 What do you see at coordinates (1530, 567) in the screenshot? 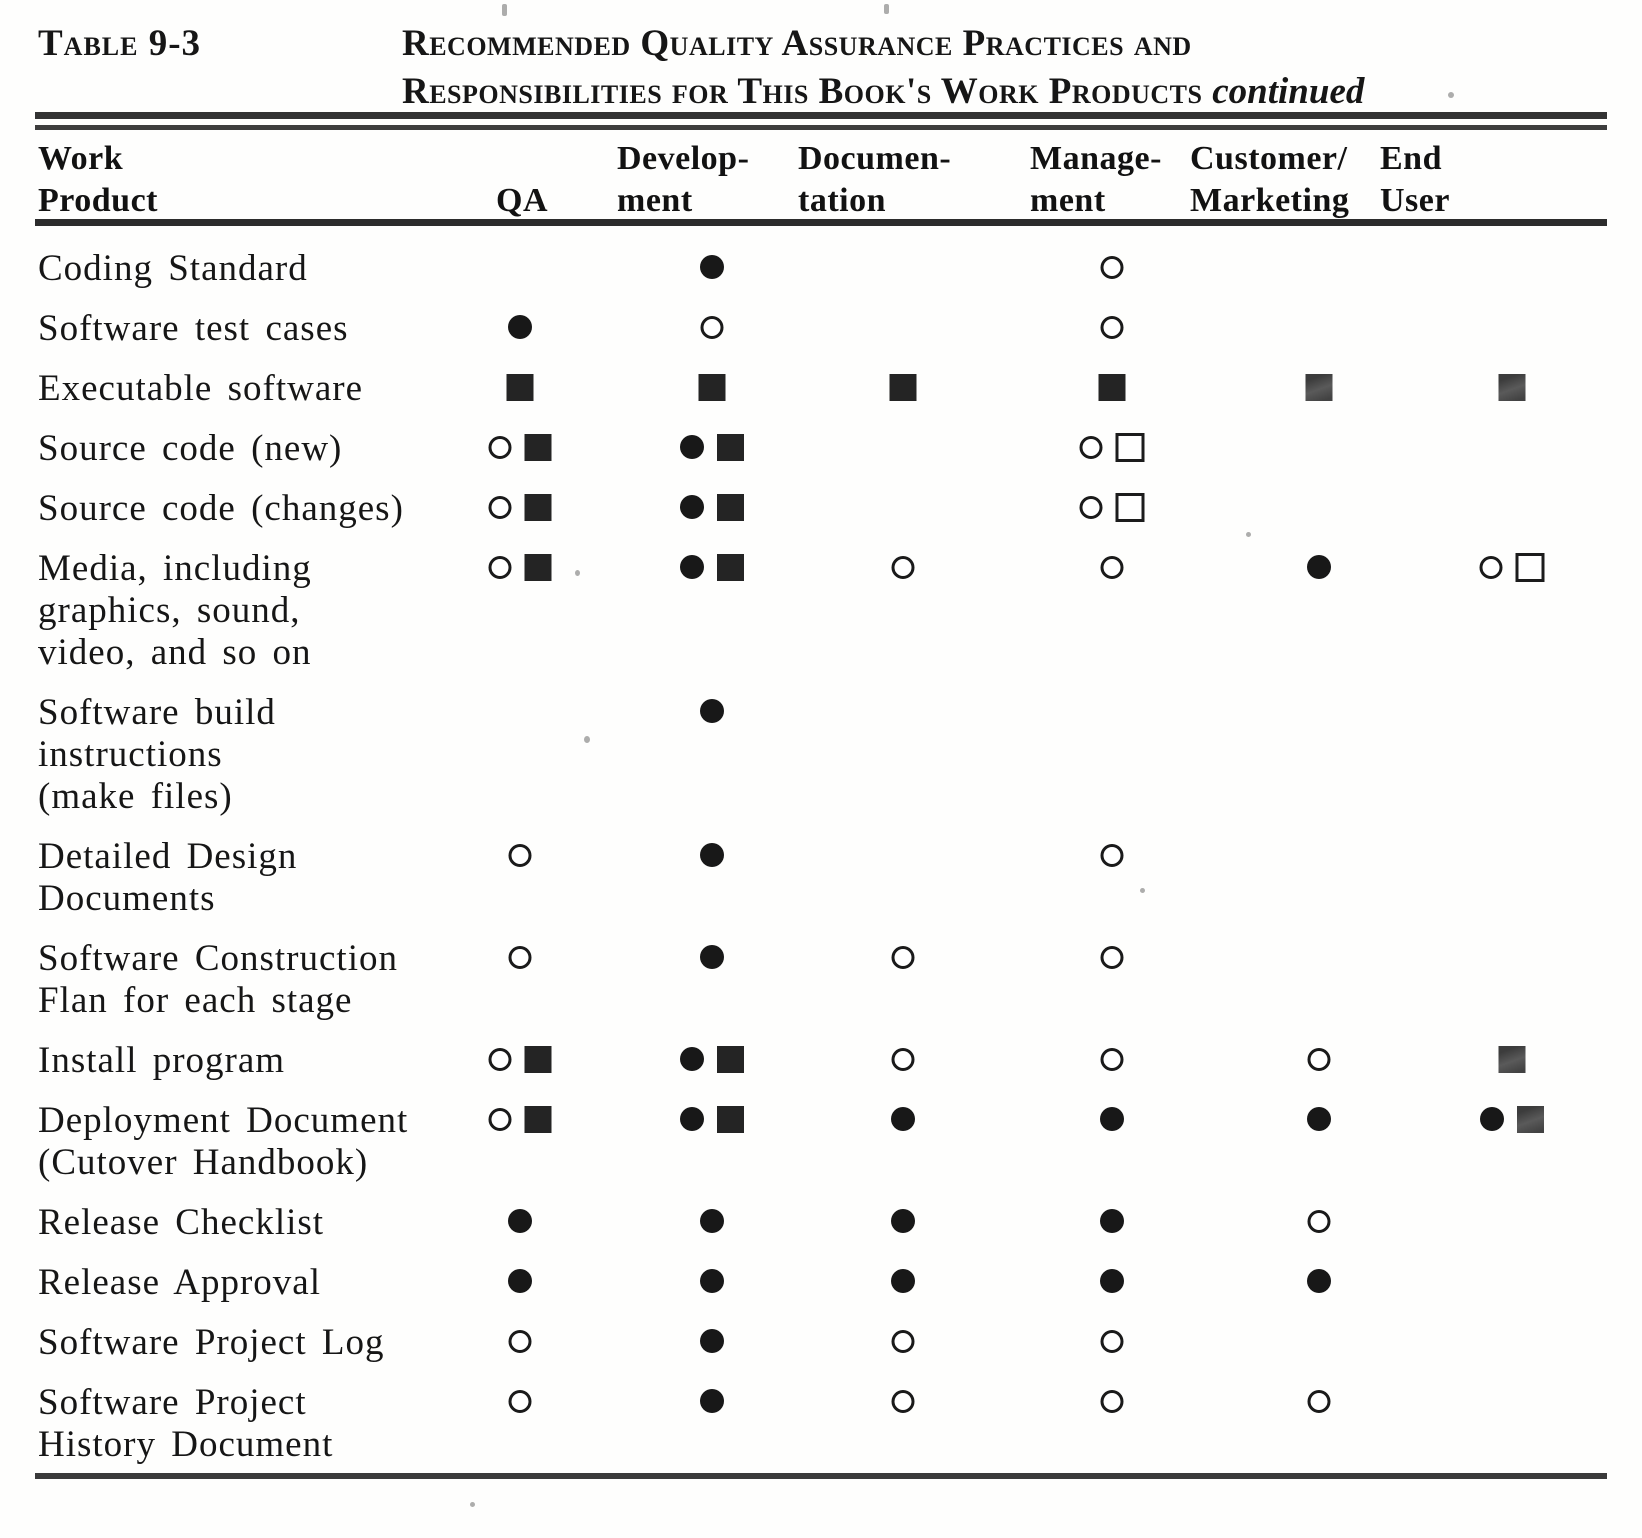
I see `open-square-symbol` at bounding box center [1530, 567].